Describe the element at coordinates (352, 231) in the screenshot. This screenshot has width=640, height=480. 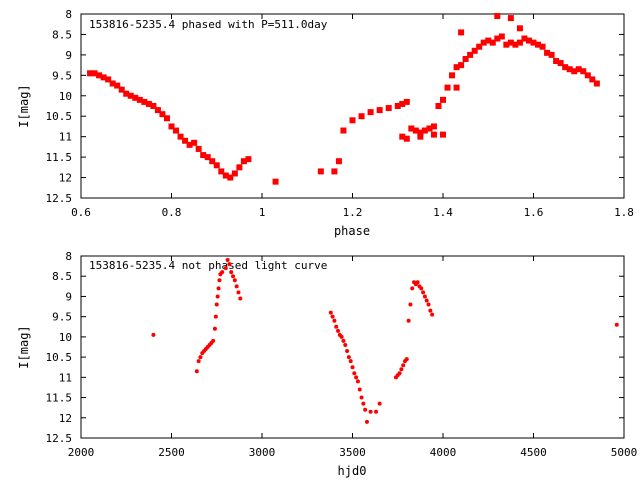
I see `x-axis-label: phase` at that location.